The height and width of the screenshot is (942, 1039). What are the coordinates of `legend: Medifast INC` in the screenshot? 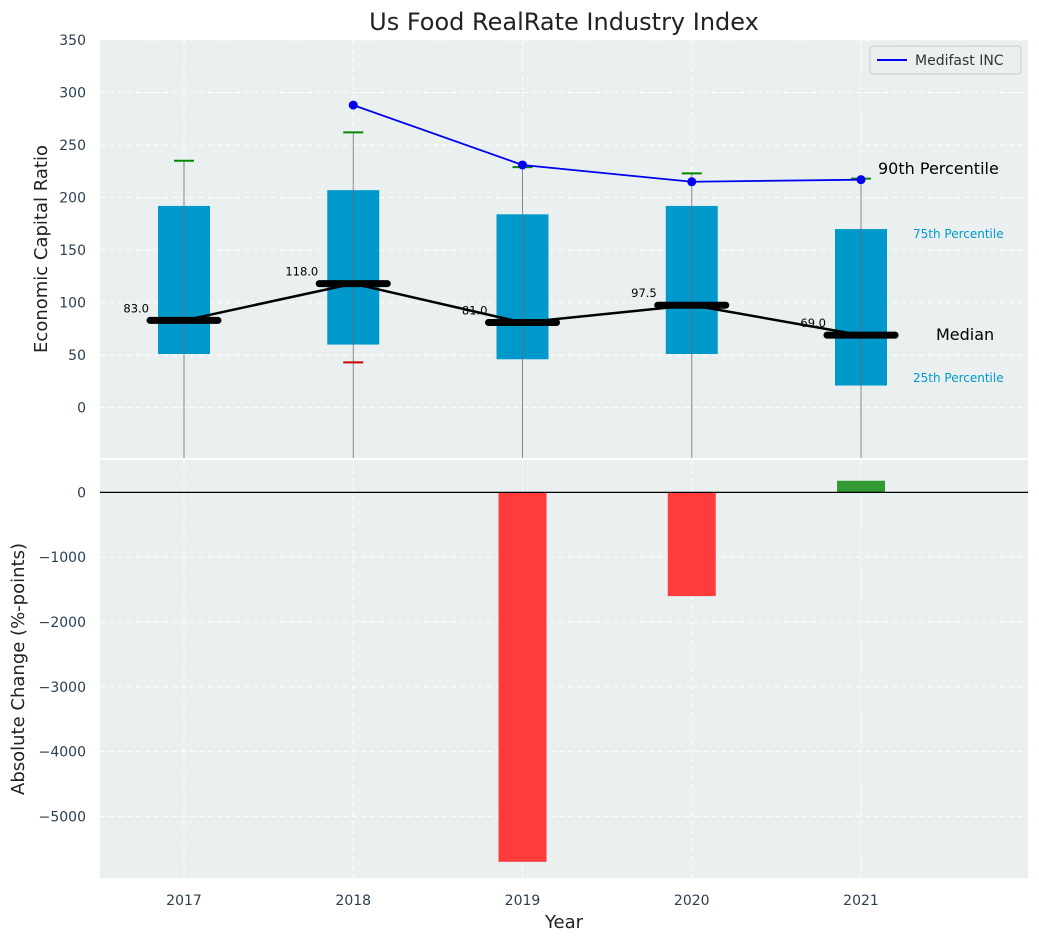 It's located at (945, 60).